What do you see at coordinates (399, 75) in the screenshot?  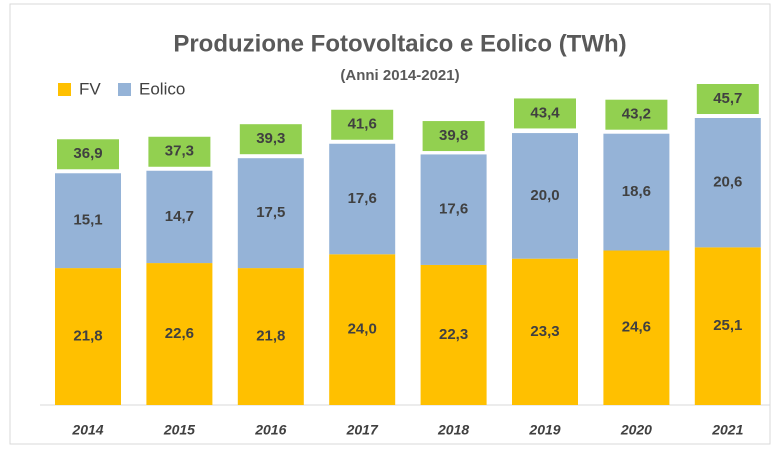 I see `chart-subtitle: (Anni 2014-2021)` at bounding box center [399, 75].